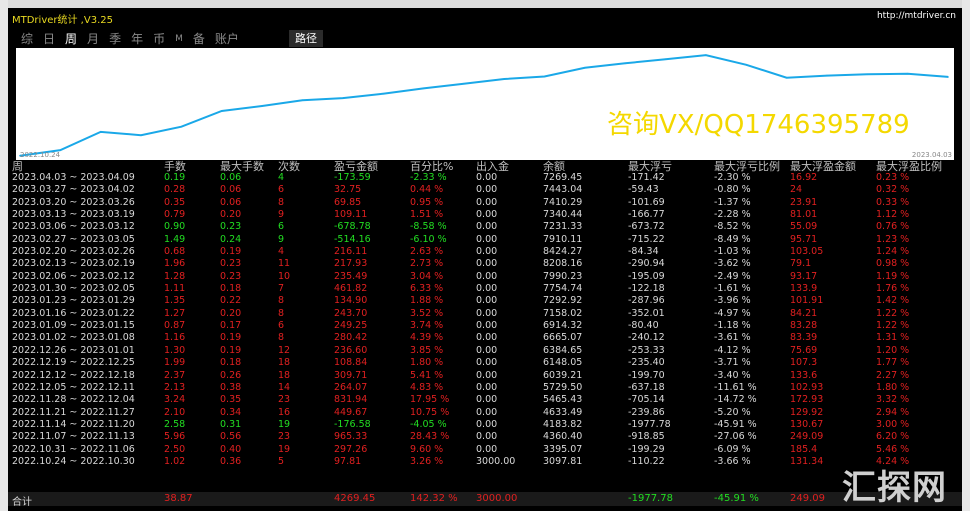 The image size is (970, 511). Describe the element at coordinates (732, 239) in the screenshot. I see `cell-mddp: -8.49 %` at that location.